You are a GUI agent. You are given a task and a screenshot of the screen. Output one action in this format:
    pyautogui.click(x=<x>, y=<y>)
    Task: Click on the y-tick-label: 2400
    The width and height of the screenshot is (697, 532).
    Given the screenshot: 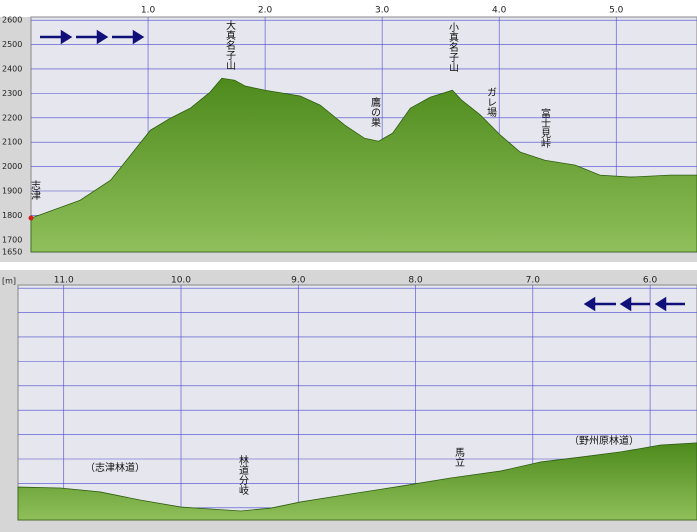 What is the action you would take?
    pyautogui.click(x=12, y=68)
    